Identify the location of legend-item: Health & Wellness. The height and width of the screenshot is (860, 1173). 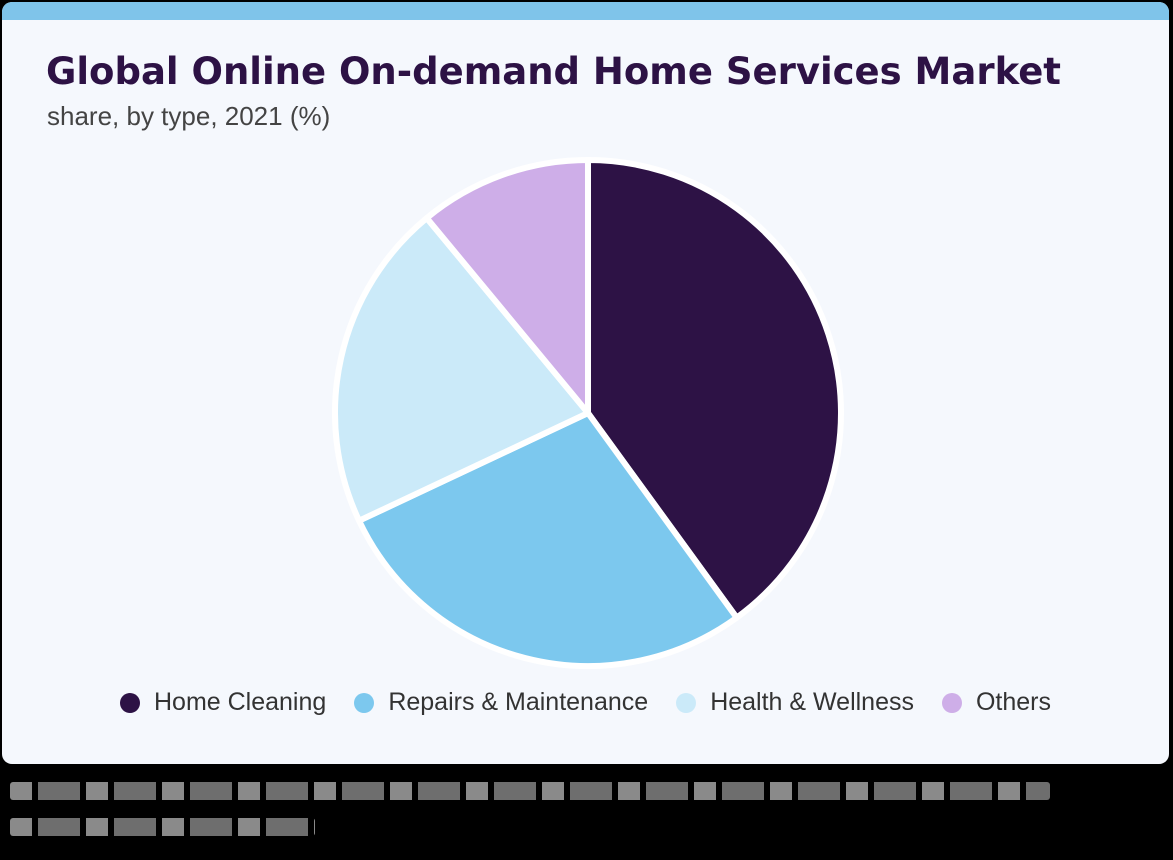
(795, 702).